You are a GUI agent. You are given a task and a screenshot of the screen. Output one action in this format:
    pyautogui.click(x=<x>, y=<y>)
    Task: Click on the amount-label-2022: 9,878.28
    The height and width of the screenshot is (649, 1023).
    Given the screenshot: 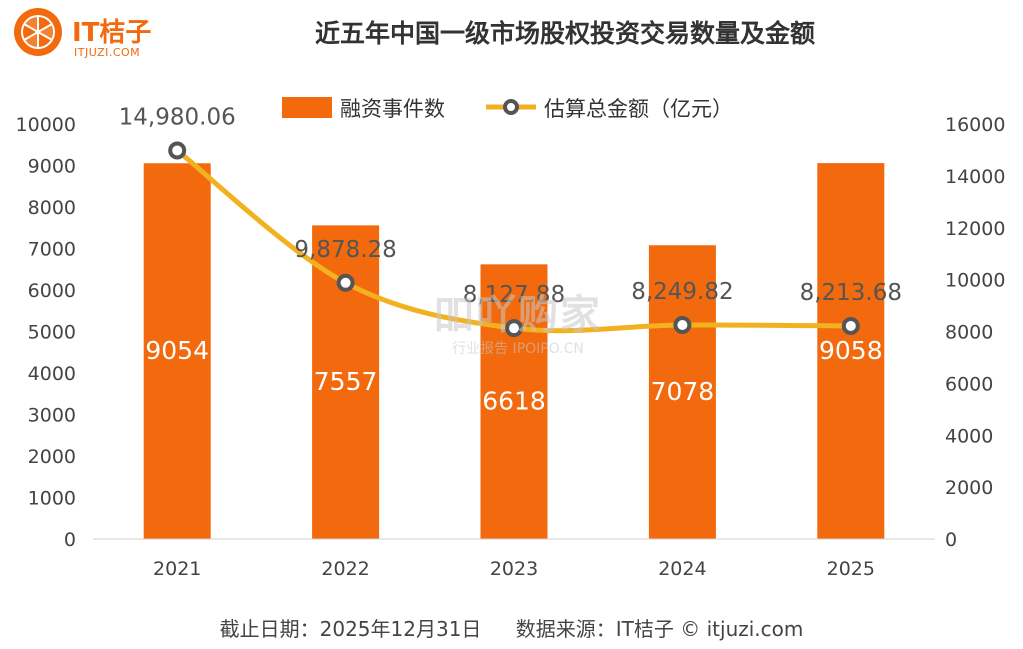 What is the action you would take?
    pyautogui.click(x=345, y=250)
    